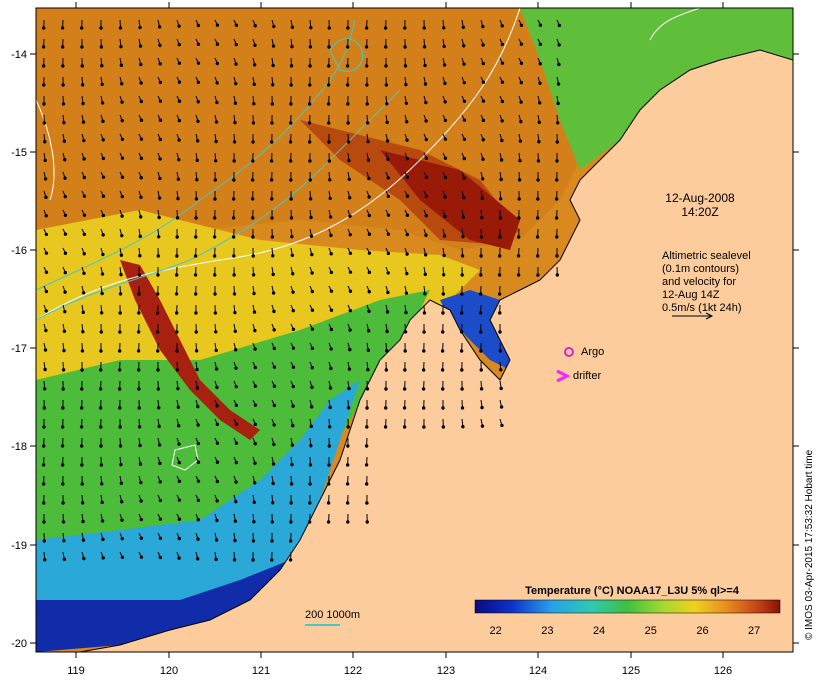 This screenshot has height=680, width=820. Describe the element at coordinates (353, 671) in the screenshot. I see `x-tick-label: 122` at that location.